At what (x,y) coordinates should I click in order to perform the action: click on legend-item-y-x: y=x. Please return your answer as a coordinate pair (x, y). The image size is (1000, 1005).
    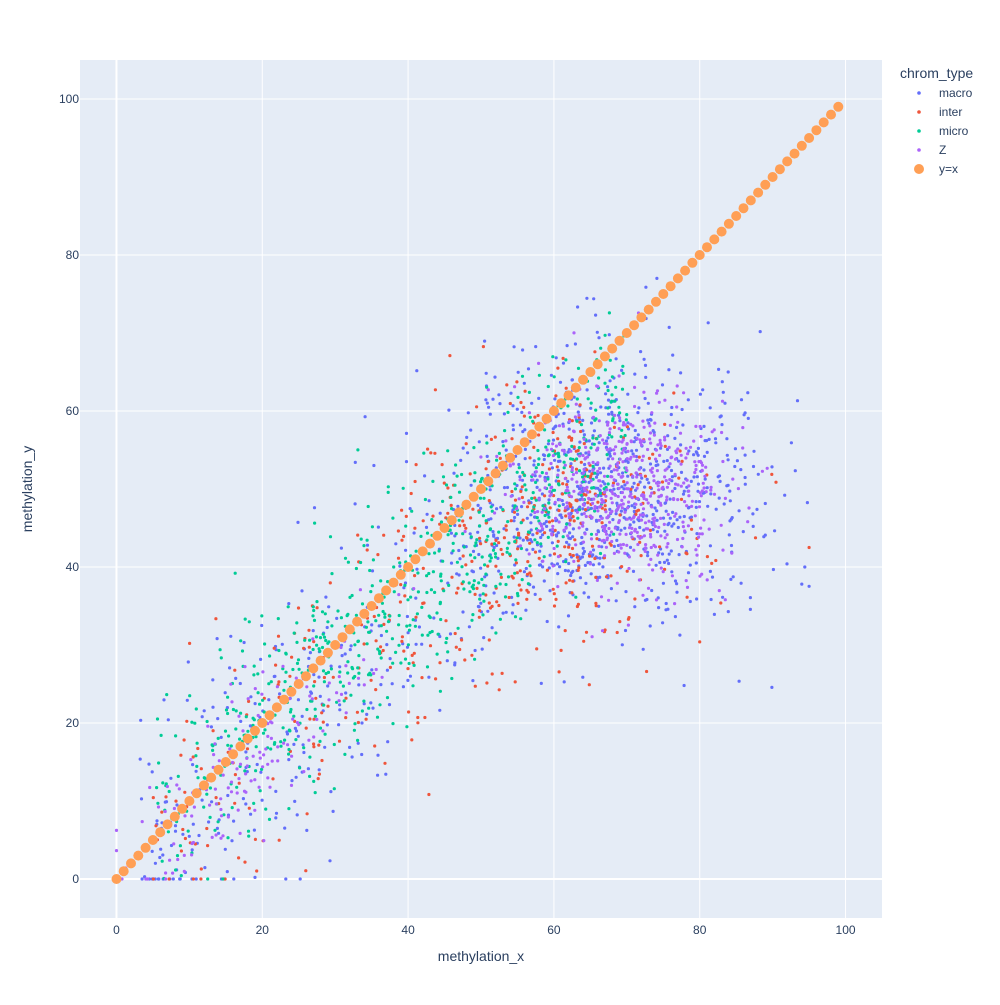
    Looking at the image, I should click on (936, 169).